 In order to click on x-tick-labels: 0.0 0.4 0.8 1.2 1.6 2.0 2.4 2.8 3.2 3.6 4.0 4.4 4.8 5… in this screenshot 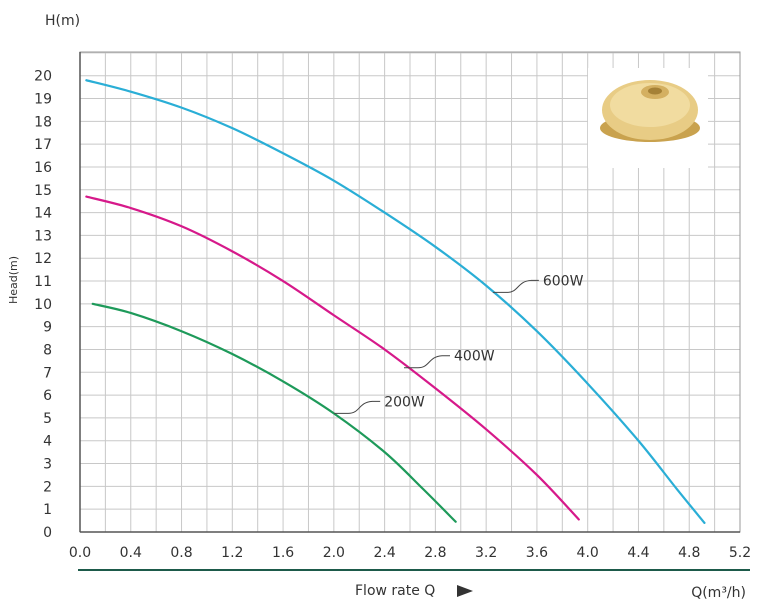, I will do `click(410, 553)`.